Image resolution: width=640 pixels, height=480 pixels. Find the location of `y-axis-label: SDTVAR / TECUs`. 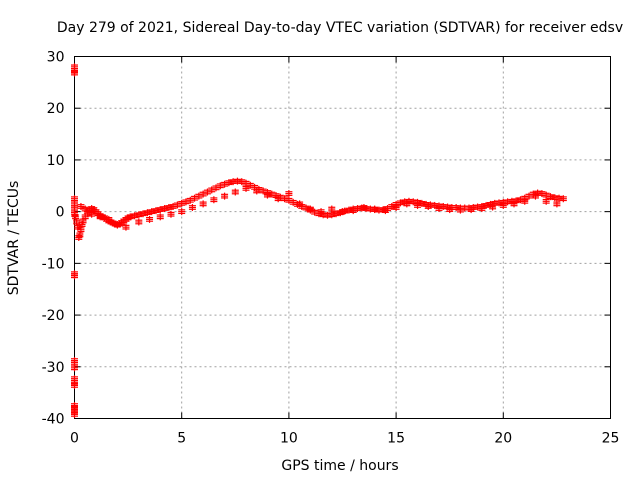

y-axis-label: SDTVAR / TECUs is located at coordinates (14, 238).